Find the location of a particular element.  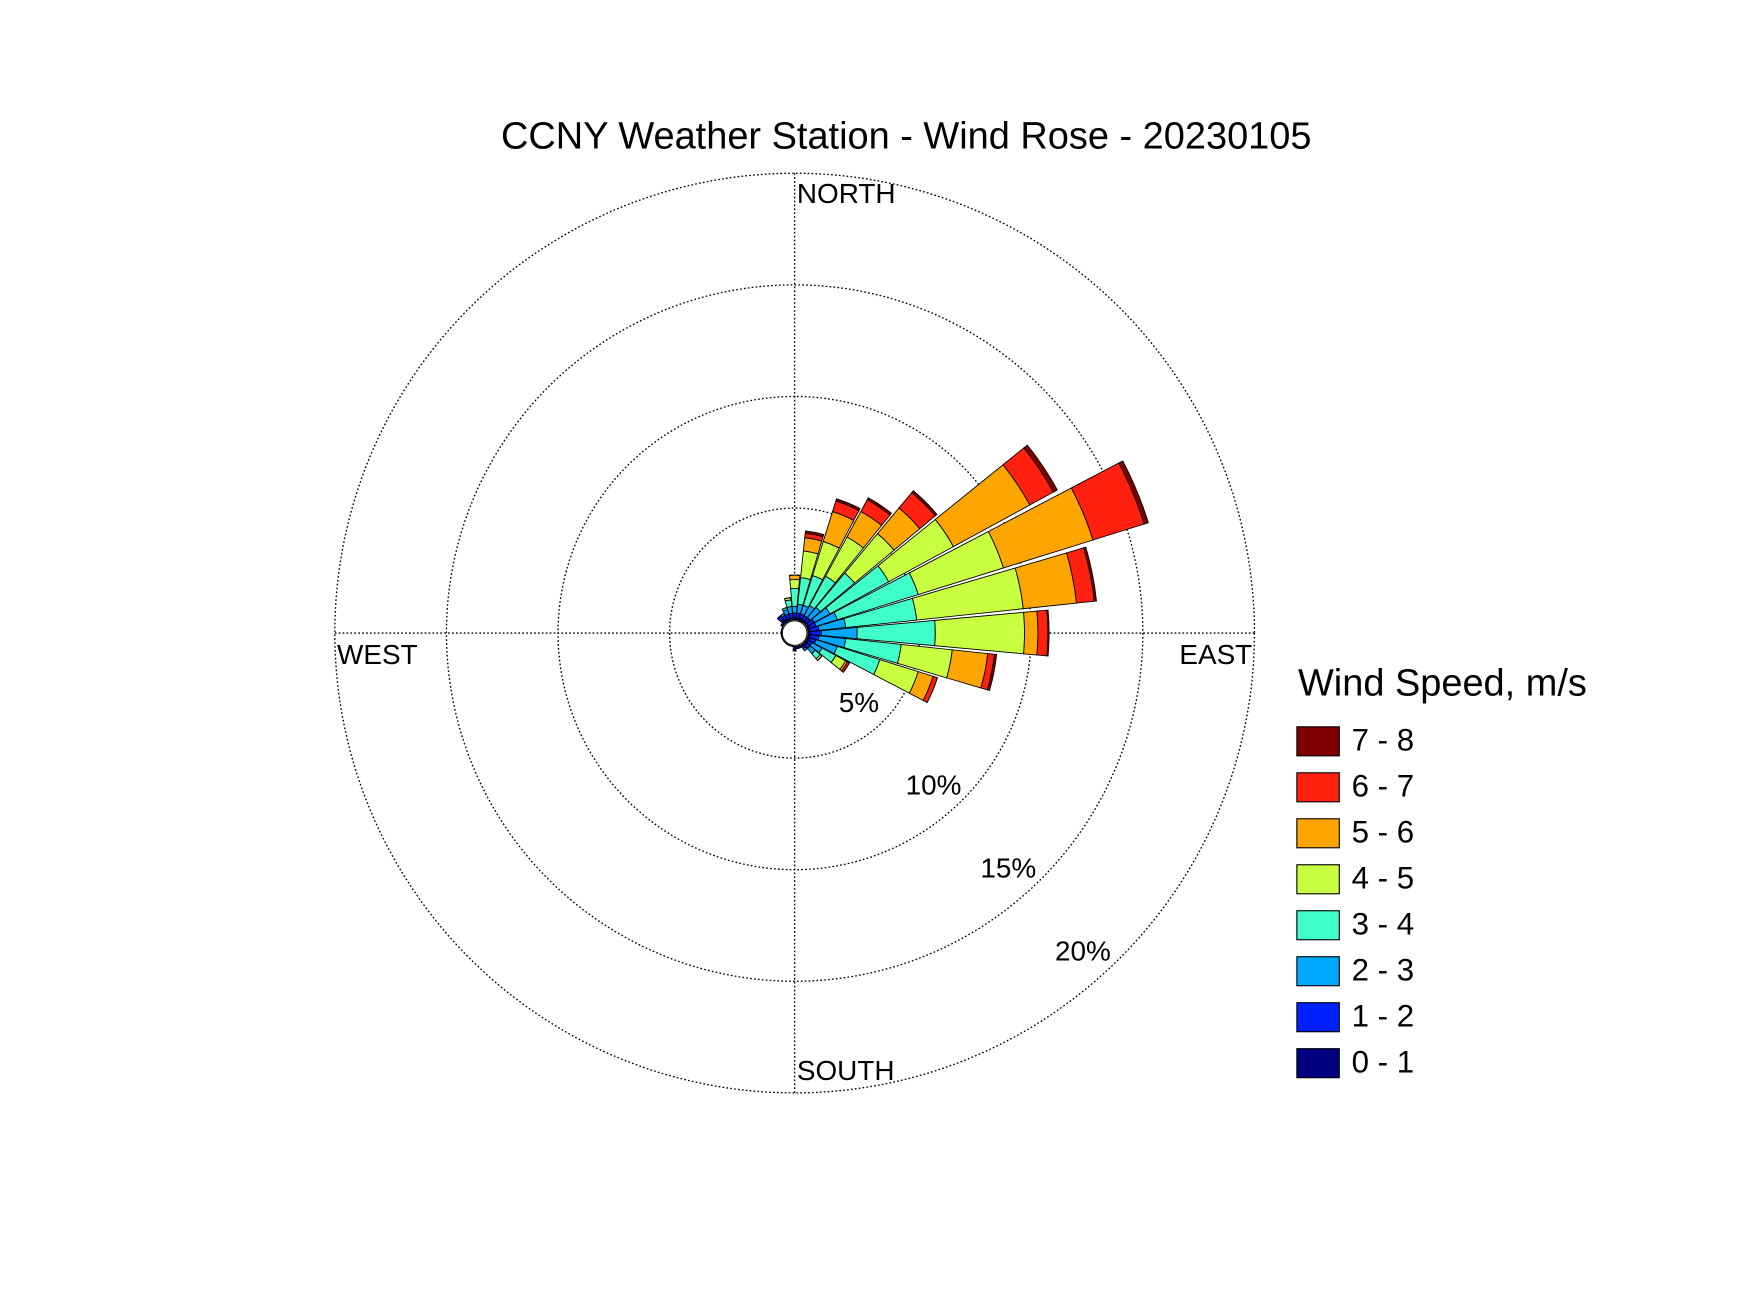

legend-label: 6 - 7 is located at coordinates (1383, 786).